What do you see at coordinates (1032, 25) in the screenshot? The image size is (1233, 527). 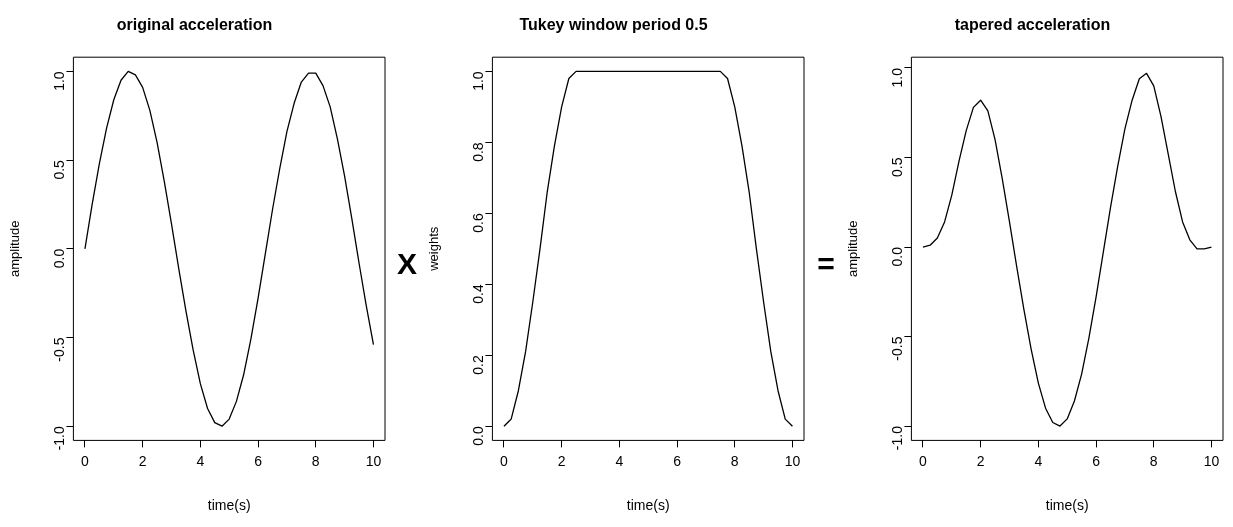 I see `chart-title: tapered acceleration` at bounding box center [1032, 25].